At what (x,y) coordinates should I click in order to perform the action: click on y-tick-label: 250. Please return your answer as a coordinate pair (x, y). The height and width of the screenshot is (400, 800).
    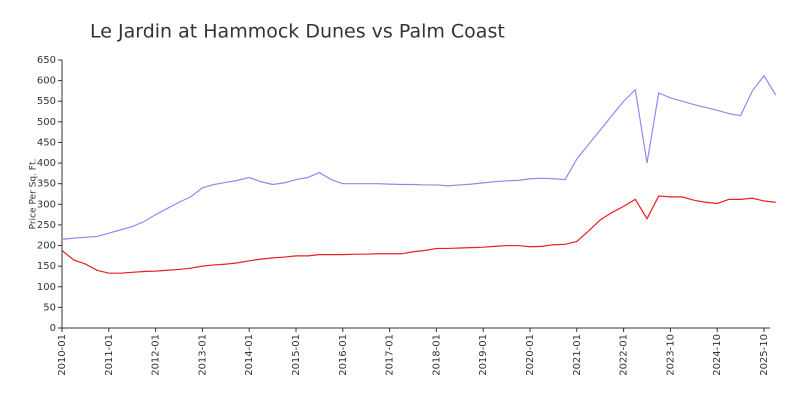
    Looking at the image, I should click on (46, 225).